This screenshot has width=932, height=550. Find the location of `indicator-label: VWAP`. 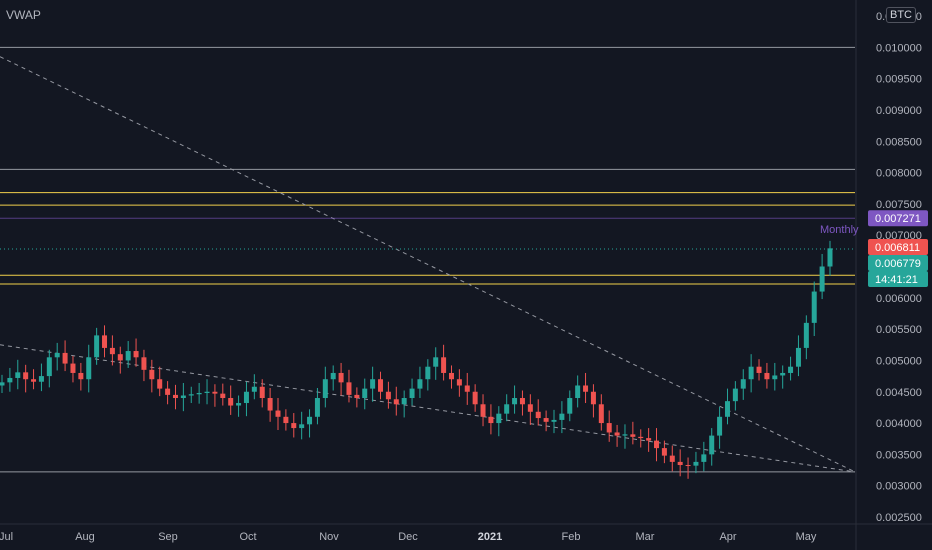

indicator-label: VWAP is located at coordinates (23, 15).